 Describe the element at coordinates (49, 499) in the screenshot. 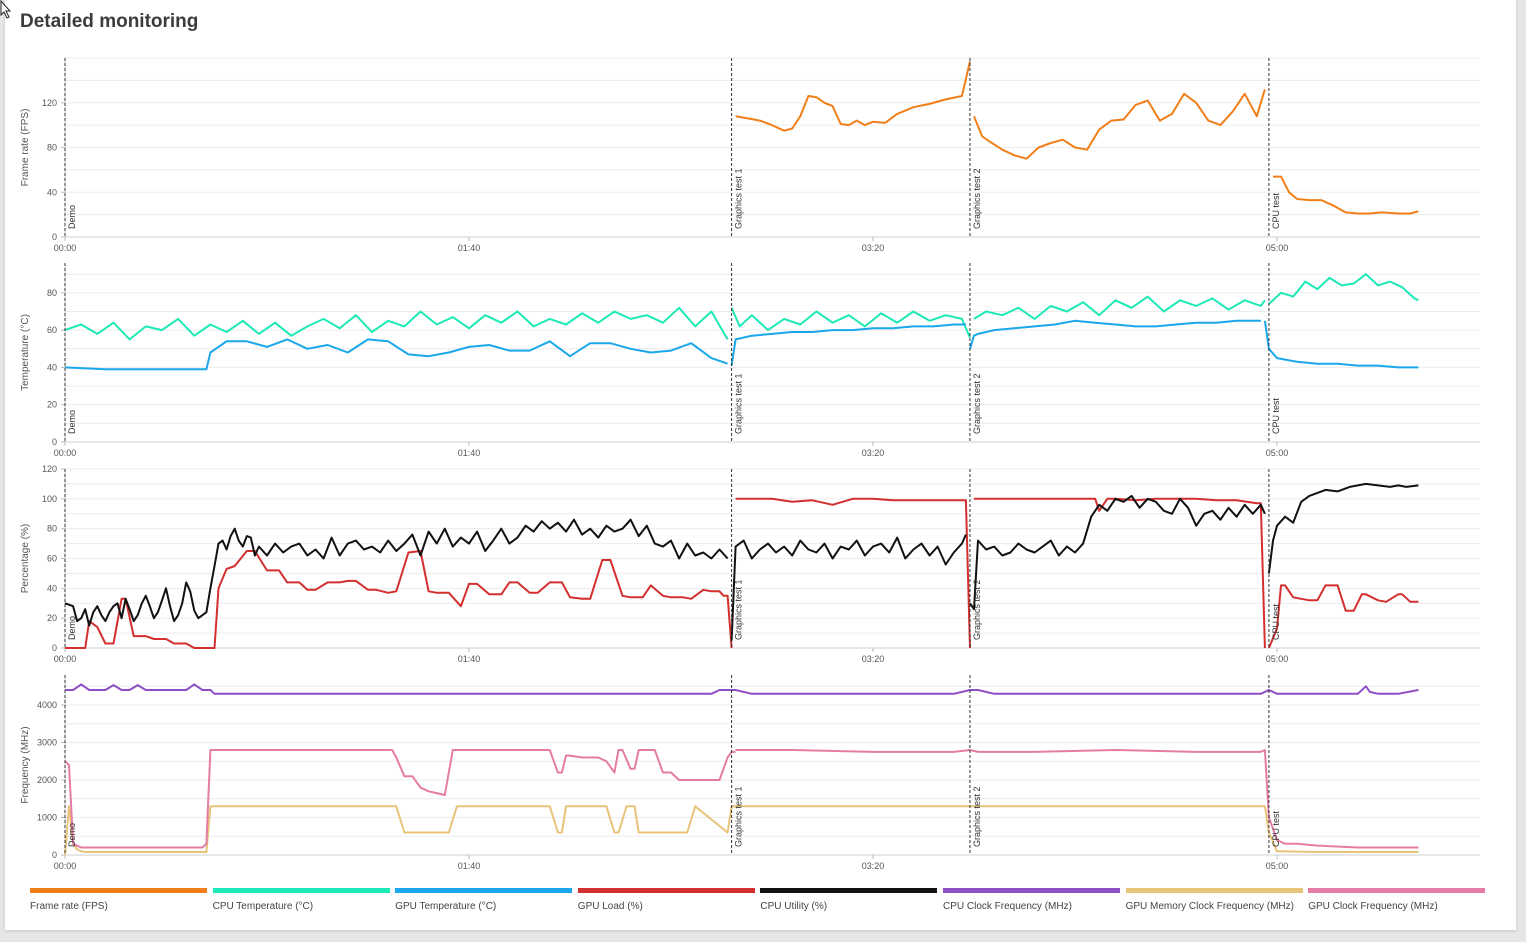

I see `y-tick-label: 100` at that location.